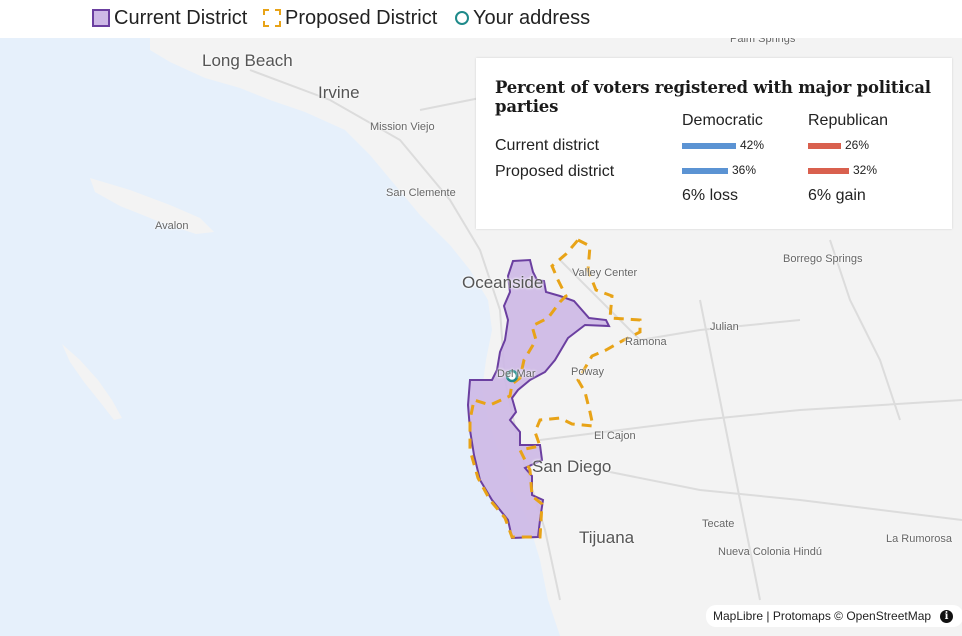 This screenshot has height=636, width=962. I want to click on place-del-mar: Del Mar, so click(516, 374).